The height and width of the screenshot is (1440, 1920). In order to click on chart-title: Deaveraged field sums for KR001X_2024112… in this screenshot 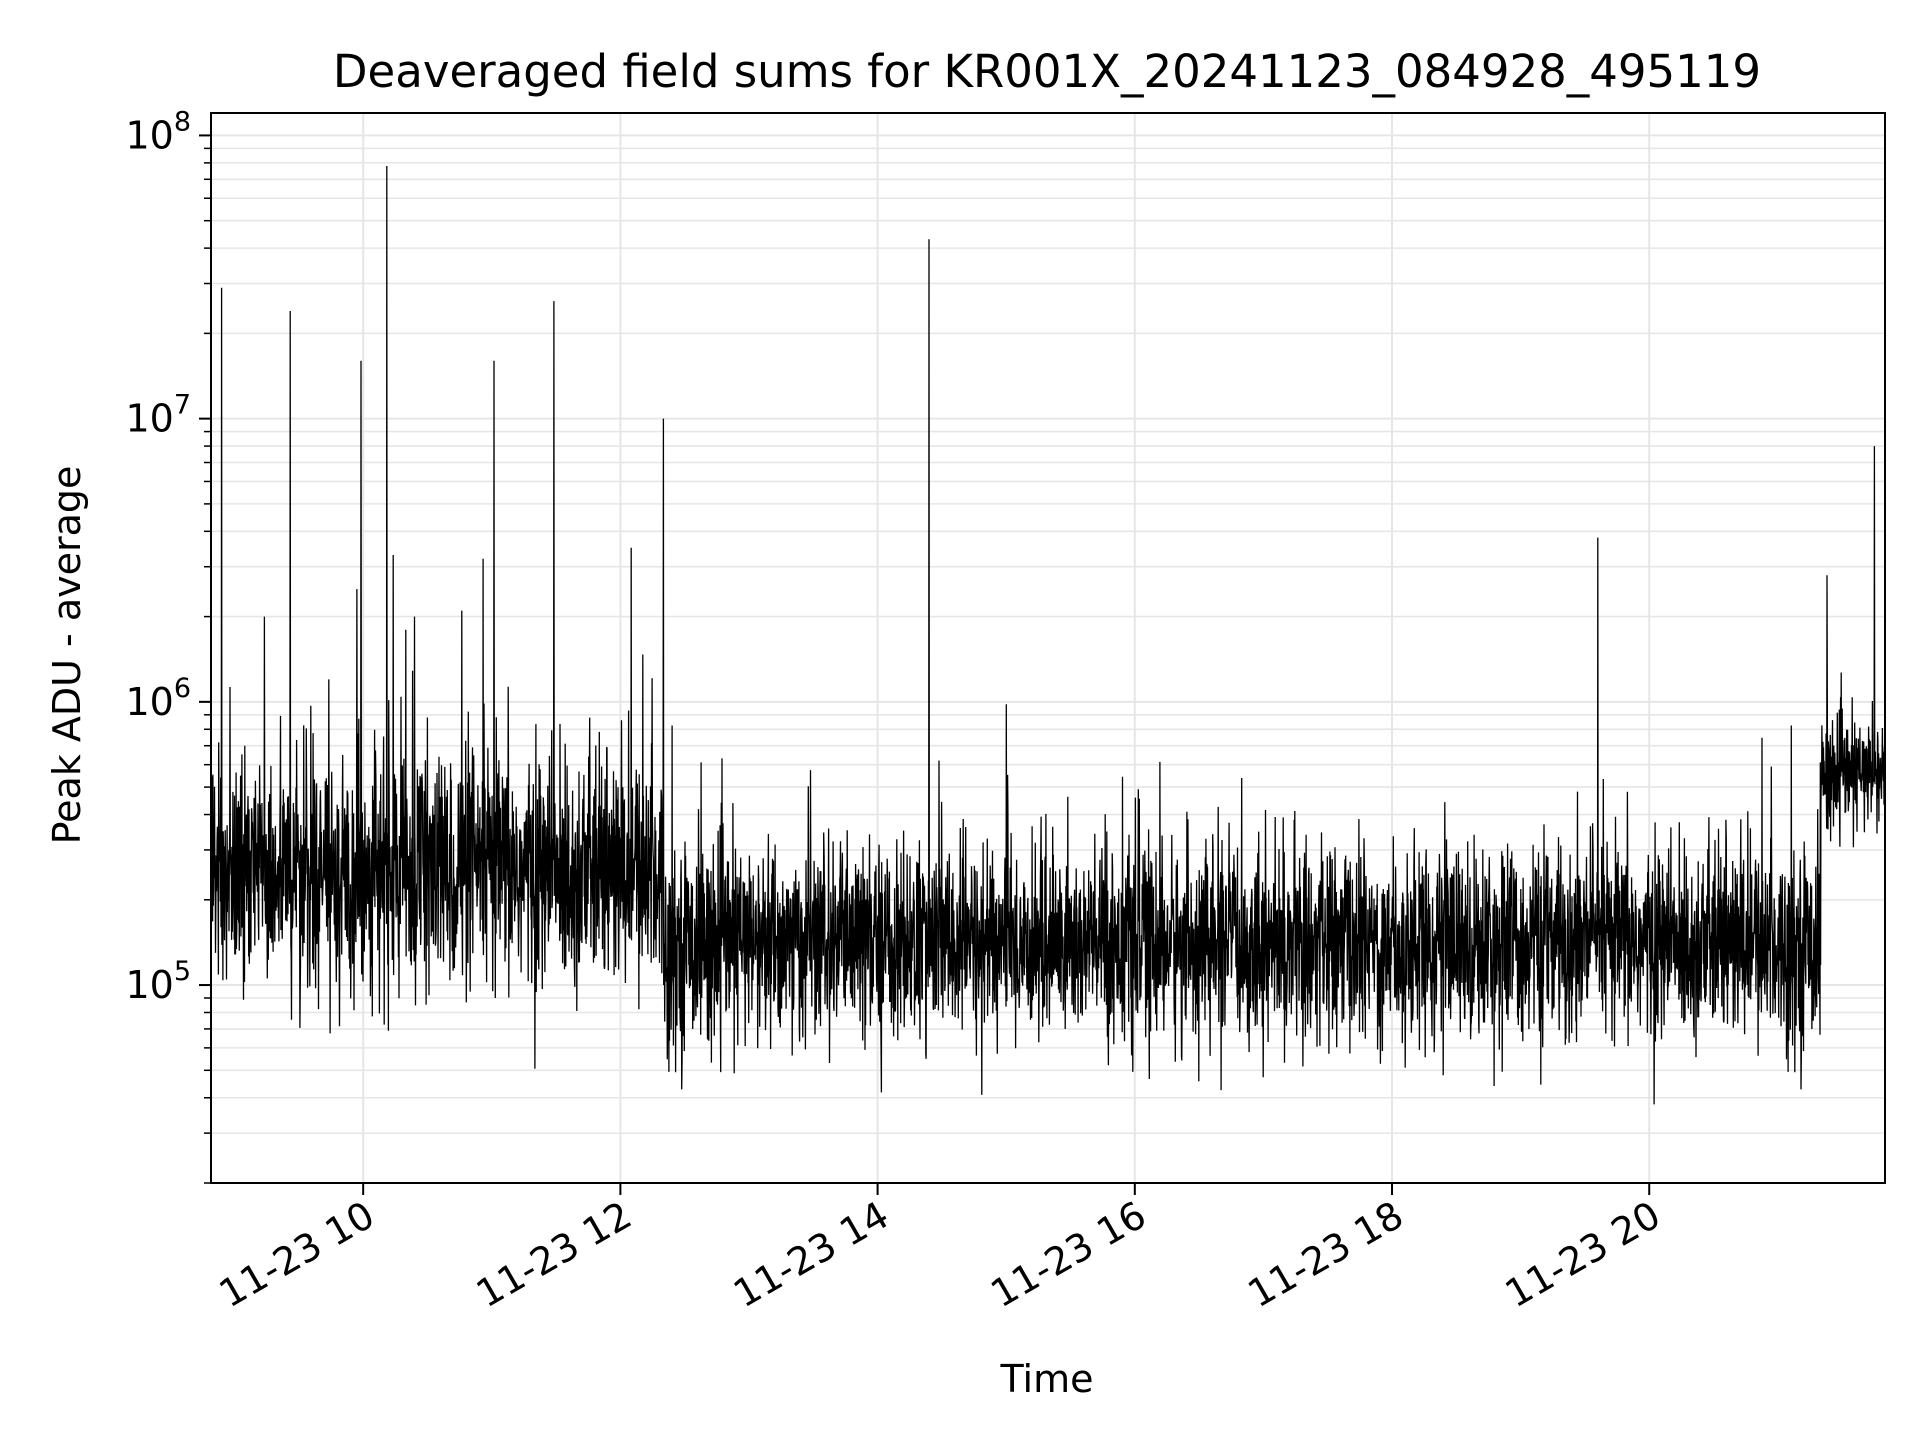, I will do `click(1047, 71)`.